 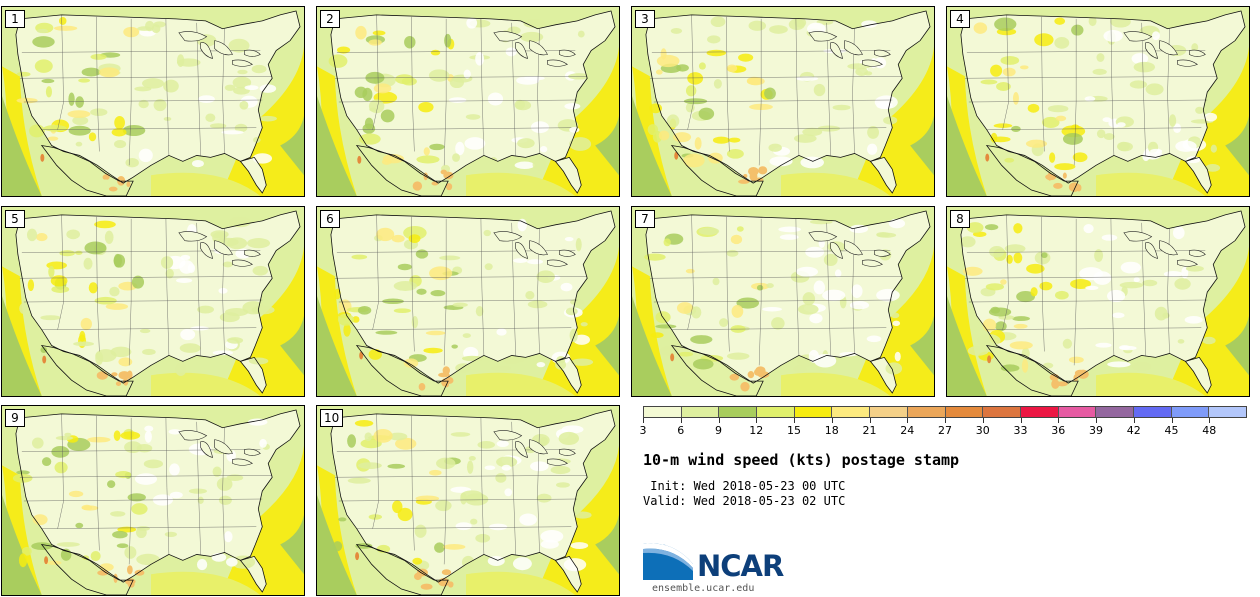 What do you see at coordinates (15, 19) in the screenshot?
I see `member-number-label: 1` at bounding box center [15, 19].